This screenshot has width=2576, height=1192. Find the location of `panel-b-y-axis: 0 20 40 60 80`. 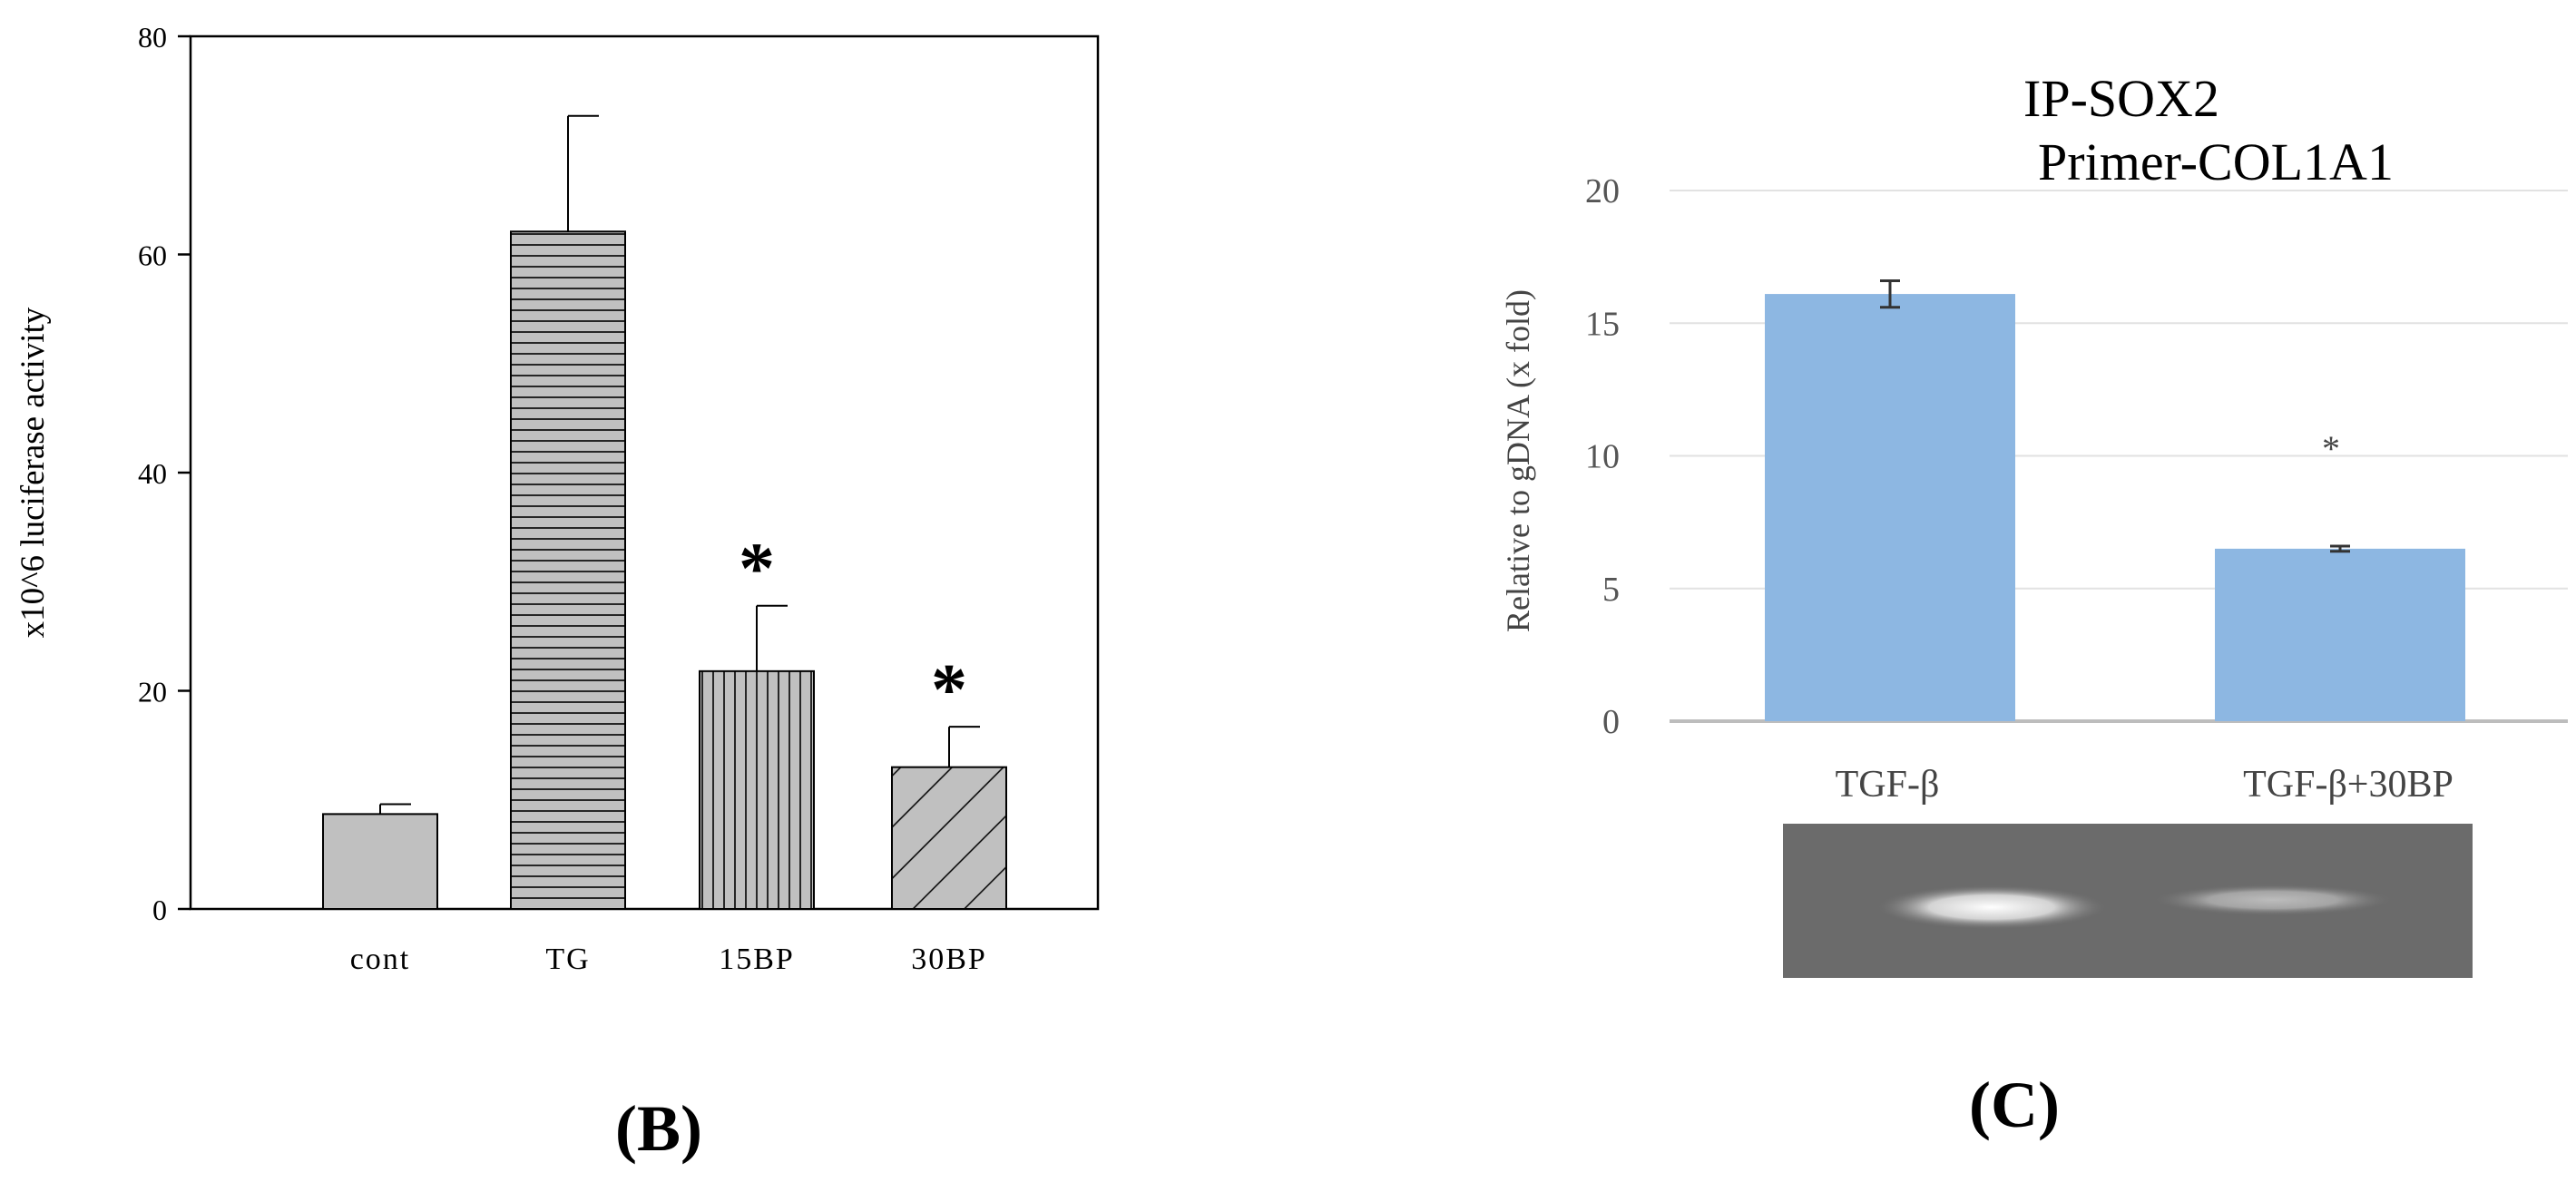

panel-b-y-axis: 0 20 40 60 80 is located at coordinates (164, 473).